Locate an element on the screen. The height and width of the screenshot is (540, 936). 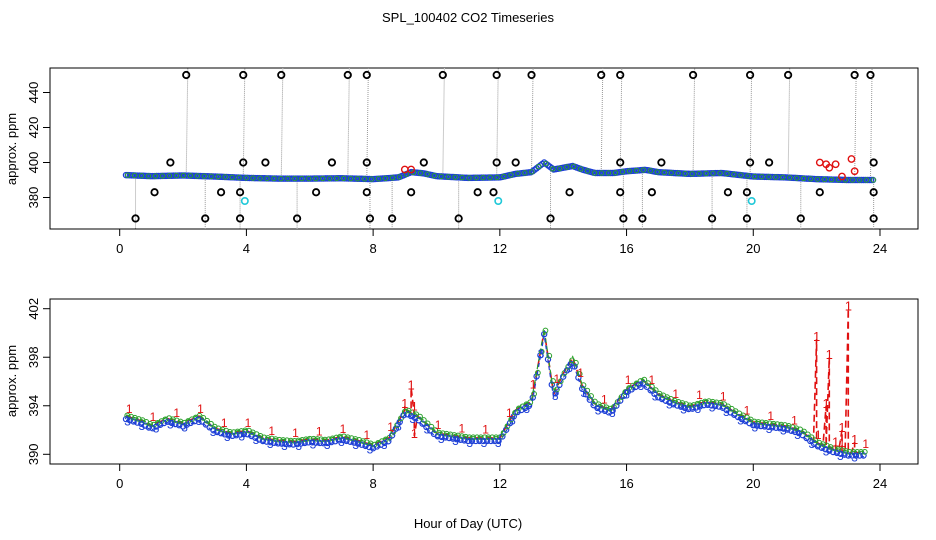
top-y-tick-label: 420 is located at coordinates (33, 128).